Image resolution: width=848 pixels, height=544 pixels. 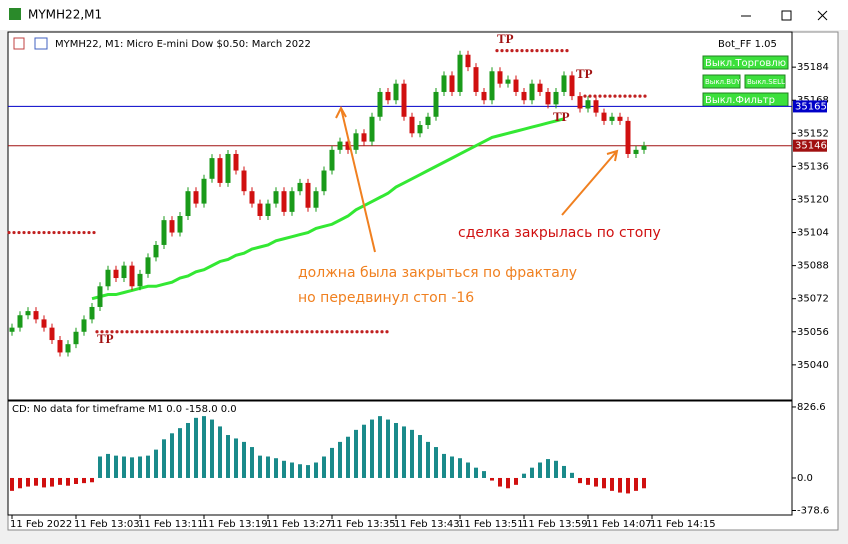 I want to click on time-label: 11 Feb 13:19, so click(x=235, y=524).